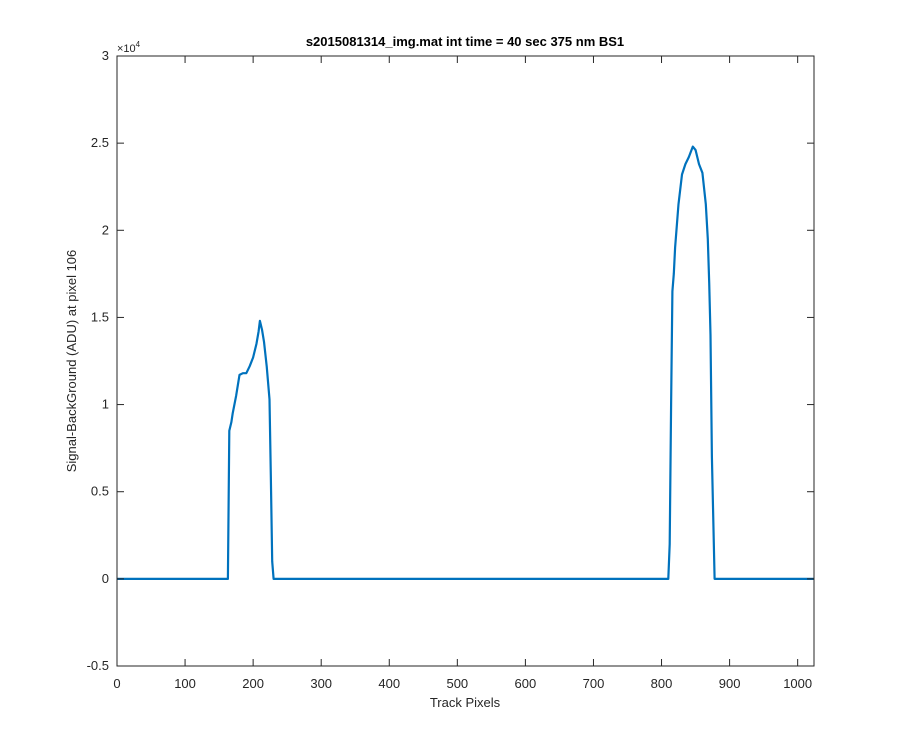 The image size is (900, 750). Describe the element at coordinates (105, 55) in the screenshot. I see `y-tick-label: 3` at that location.